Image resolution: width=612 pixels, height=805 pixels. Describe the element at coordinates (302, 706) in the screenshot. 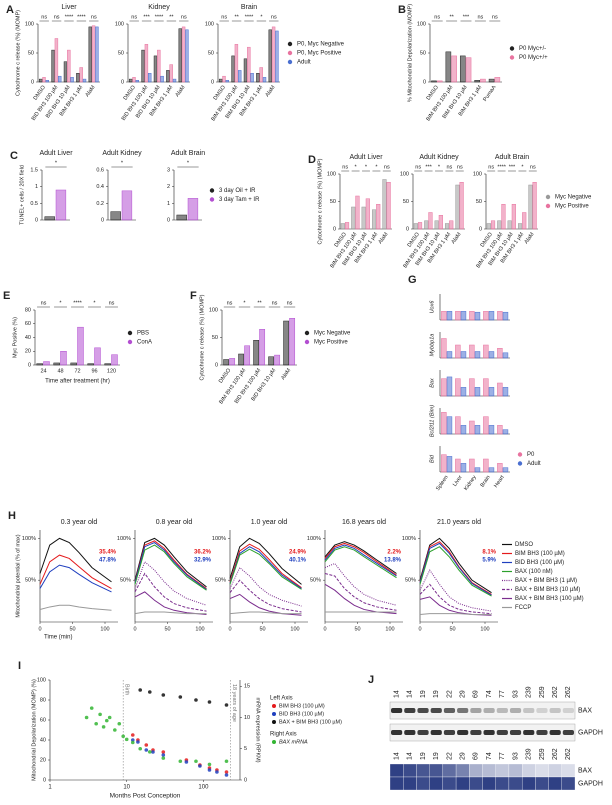

I see `legend-label: BIM BH3 (100 µM)` at that location.